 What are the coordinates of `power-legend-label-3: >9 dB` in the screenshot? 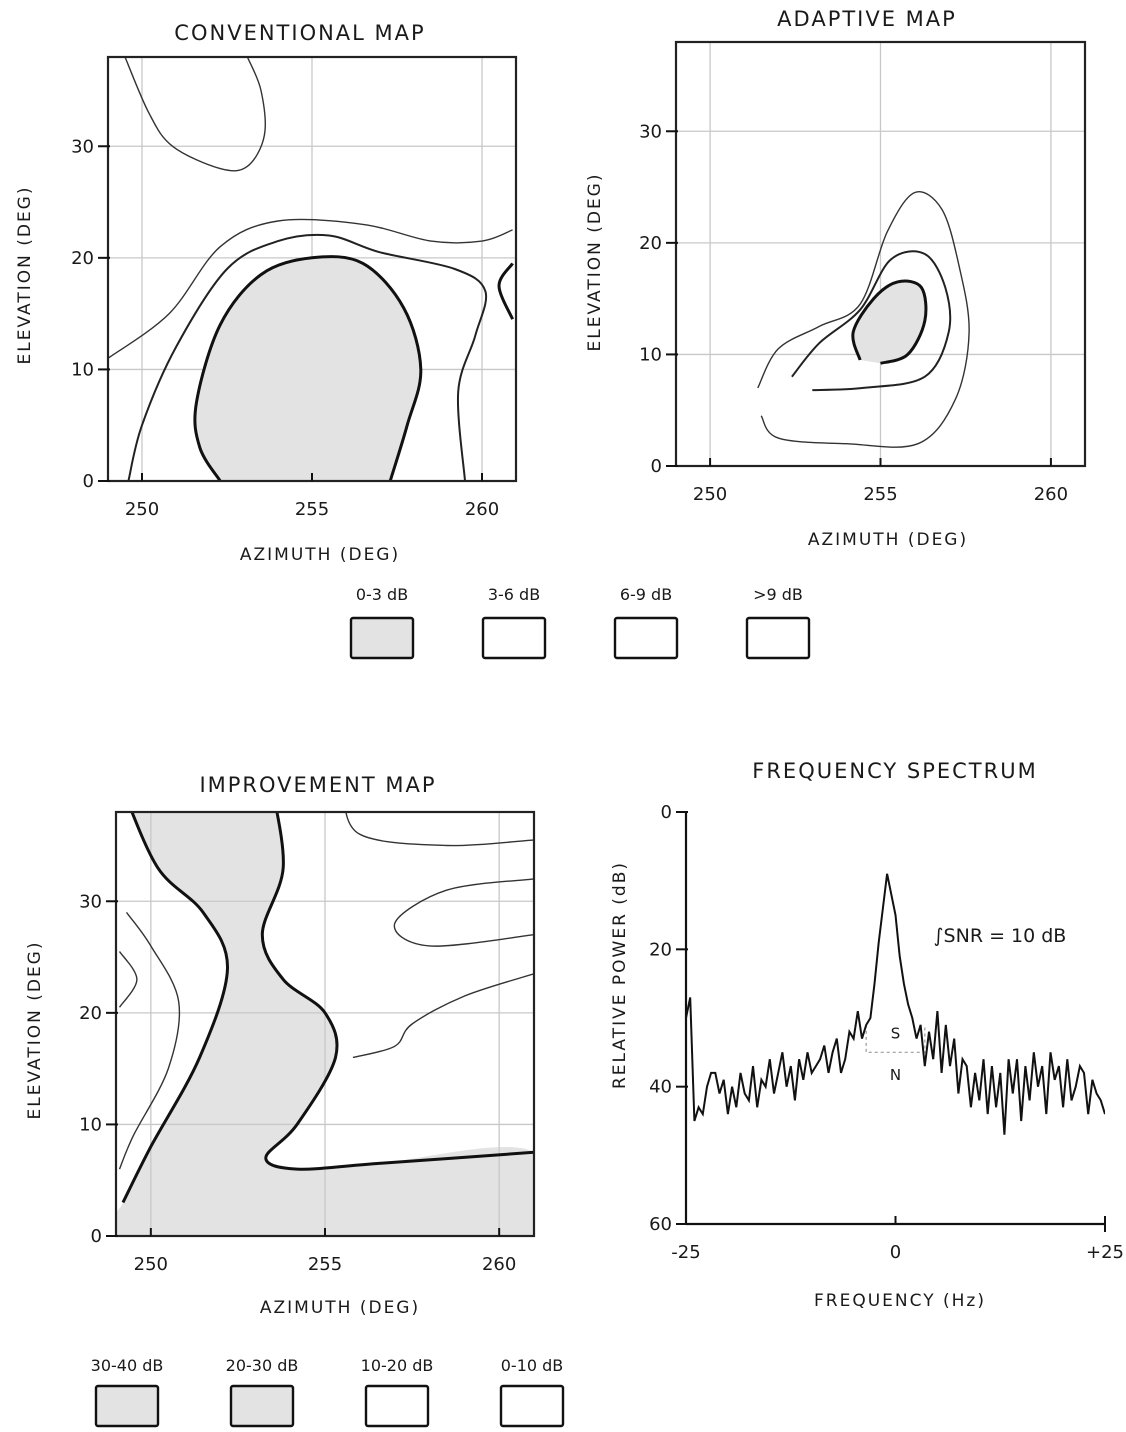 It's located at (778, 594).